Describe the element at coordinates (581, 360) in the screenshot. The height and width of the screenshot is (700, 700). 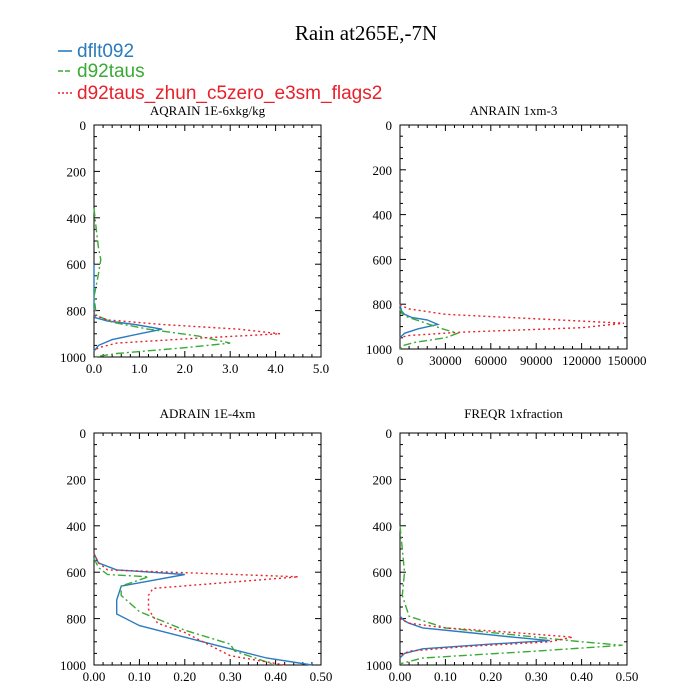
I see `x-tick-label: 120000` at that location.